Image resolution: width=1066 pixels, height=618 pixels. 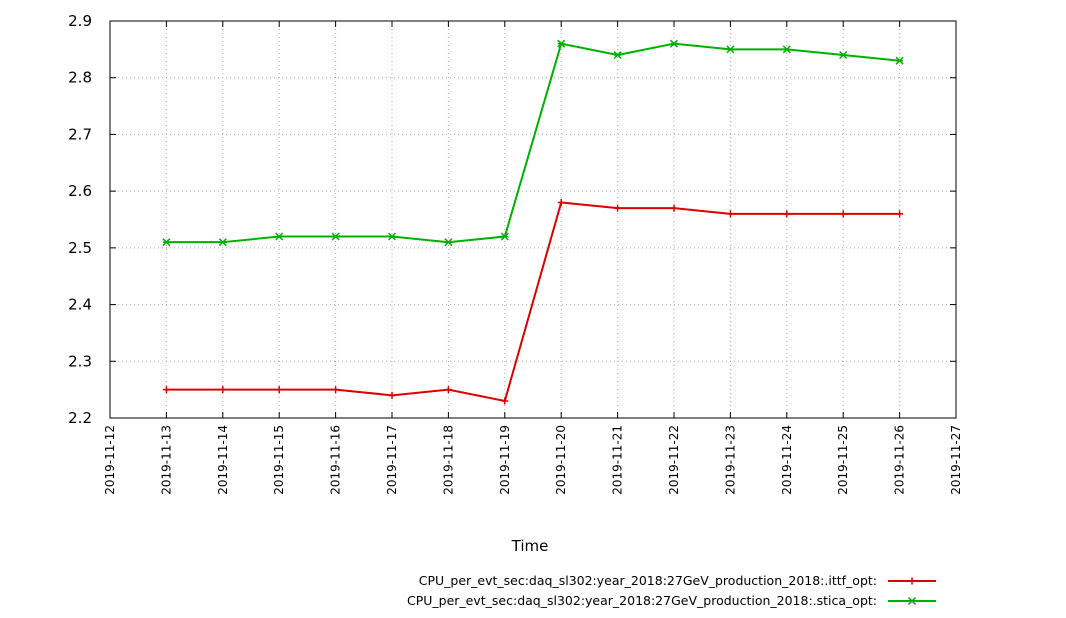 I want to click on x-tick-label: 2019-11-24, so click(x=787, y=460).